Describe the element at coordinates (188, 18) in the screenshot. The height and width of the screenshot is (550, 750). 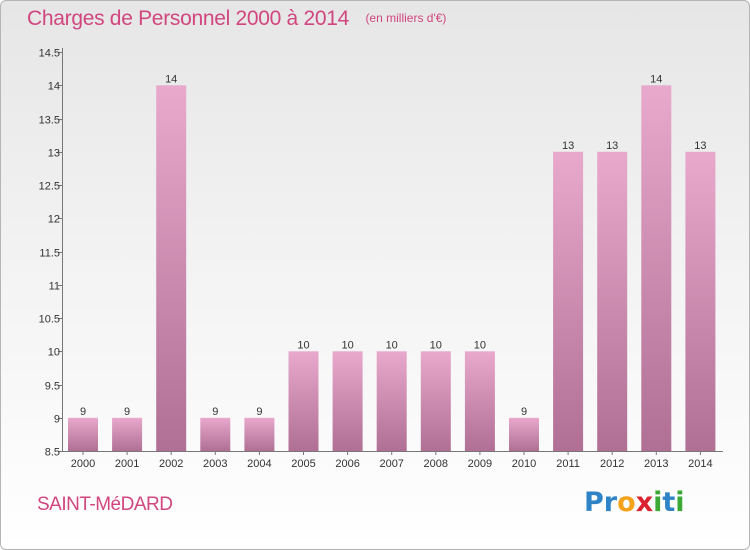
I see `chart-title: Charges de Personnel 2000 à 2014` at that location.